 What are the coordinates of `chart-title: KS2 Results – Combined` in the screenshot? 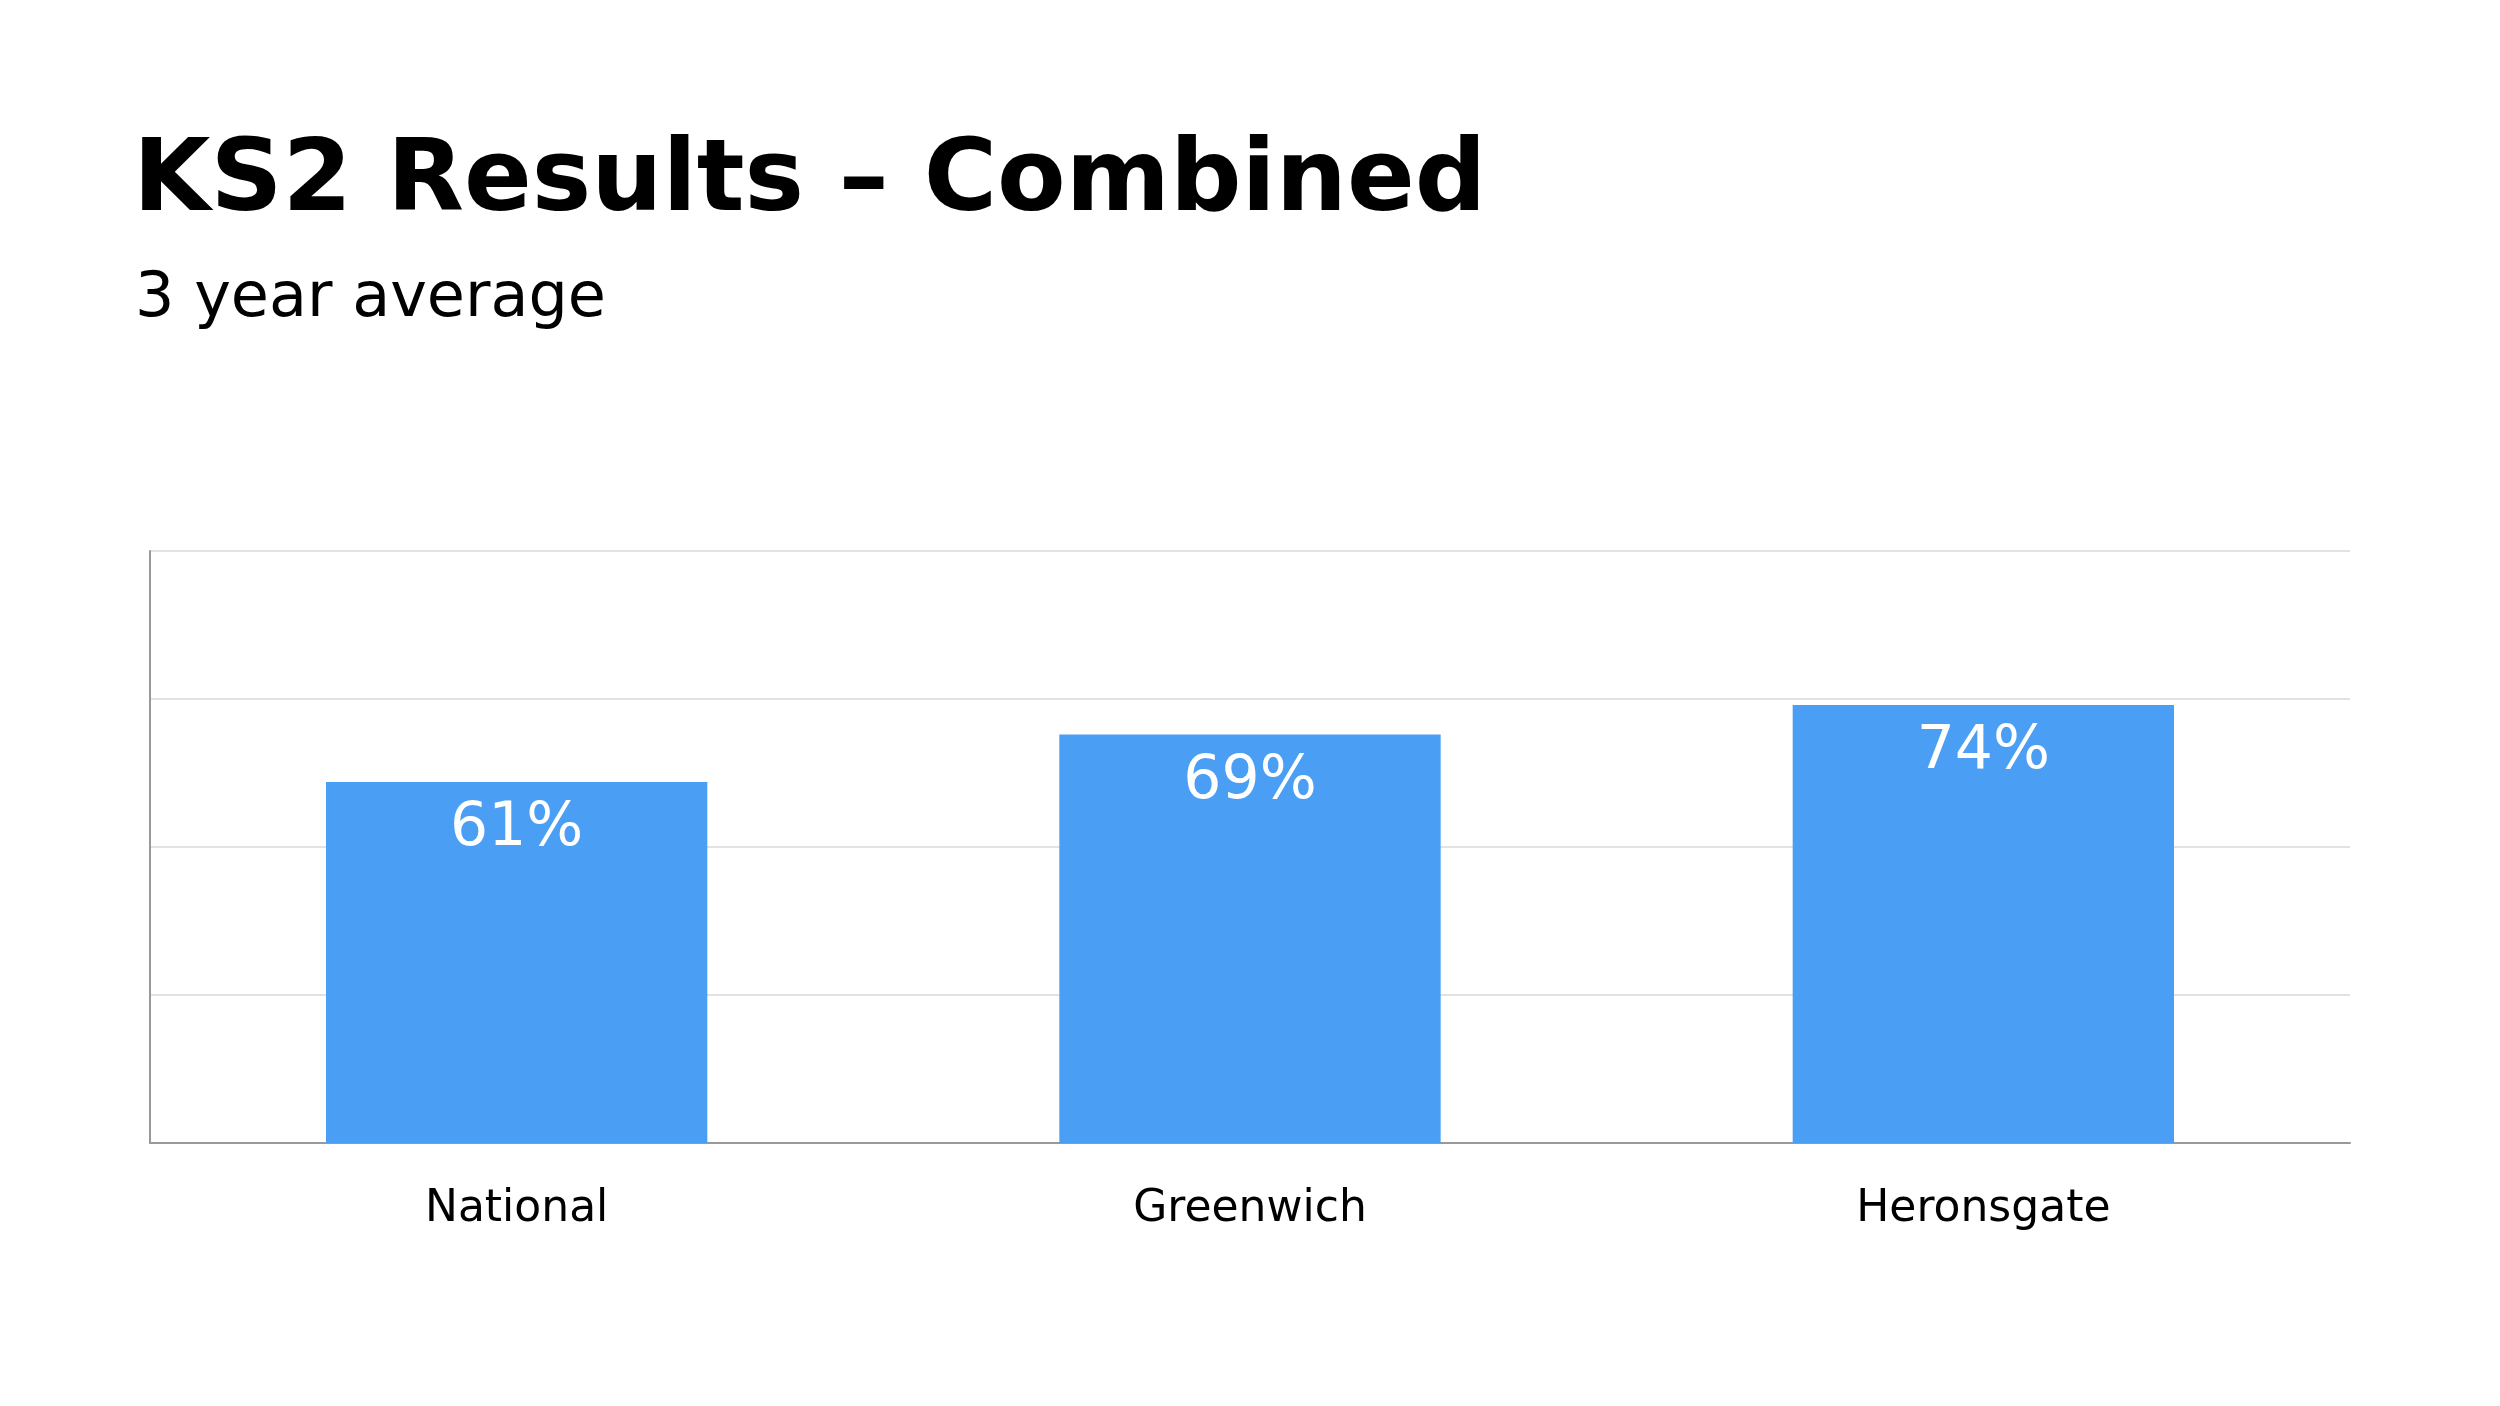 It's located at (810, 175).